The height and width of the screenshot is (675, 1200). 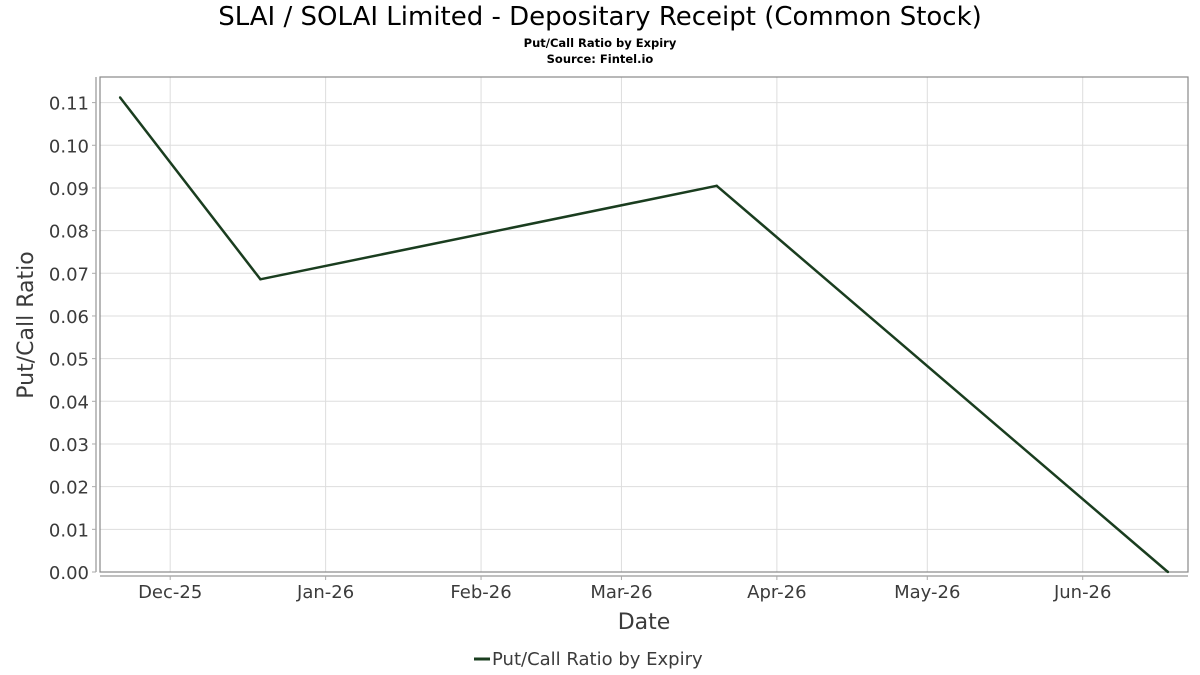 What do you see at coordinates (69, 360) in the screenshot?
I see `y-tick-label: 0.05` at bounding box center [69, 360].